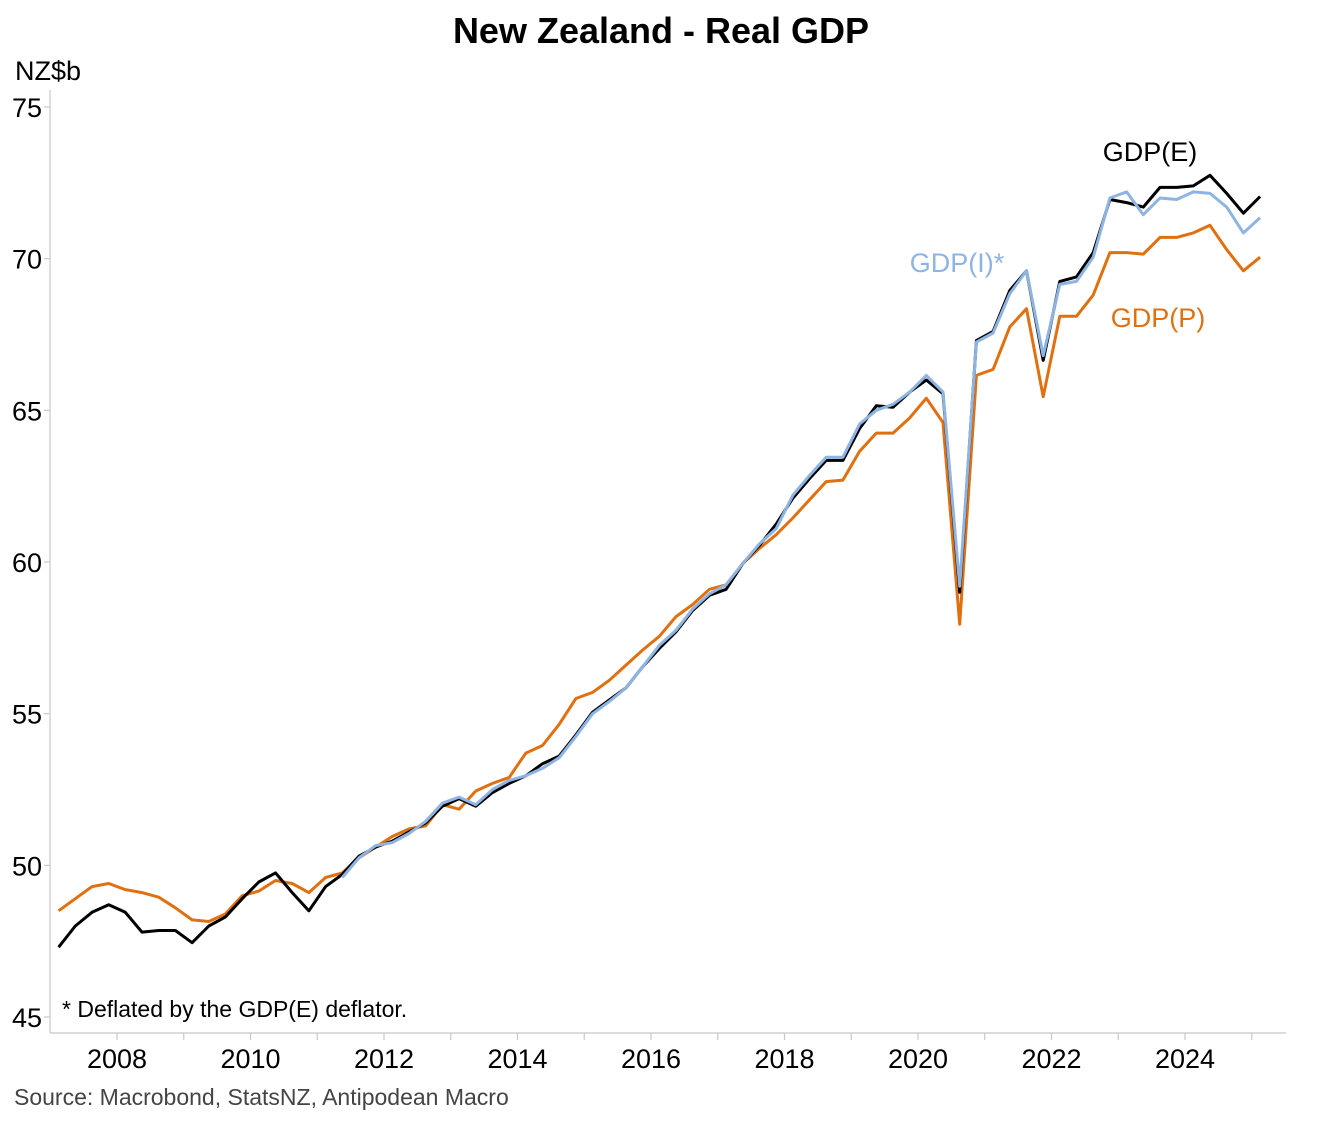 The height and width of the screenshot is (1122, 1323). What do you see at coordinates (27, 866) in the screenshot?
I see `y-tick-label: 50` at bounding box center [27, 866].